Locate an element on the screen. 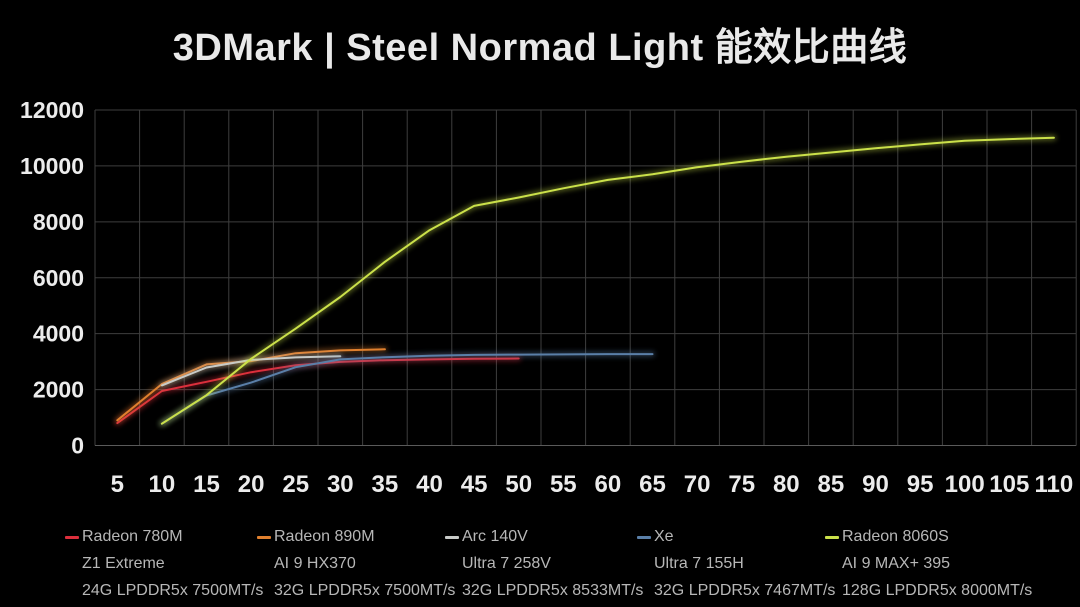 The height and width of the screenshot is (607, 1080). legend-series-name: Arc 140V is located at coordinates (495, 536).